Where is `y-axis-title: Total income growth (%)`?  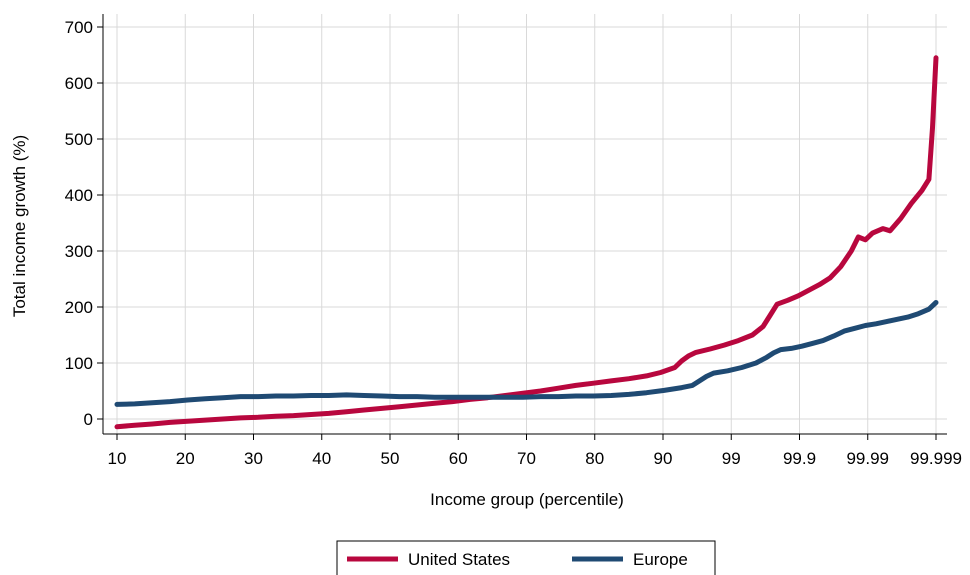 y-axis-title: Total income growth (%) is located at coordinates (19, 226).